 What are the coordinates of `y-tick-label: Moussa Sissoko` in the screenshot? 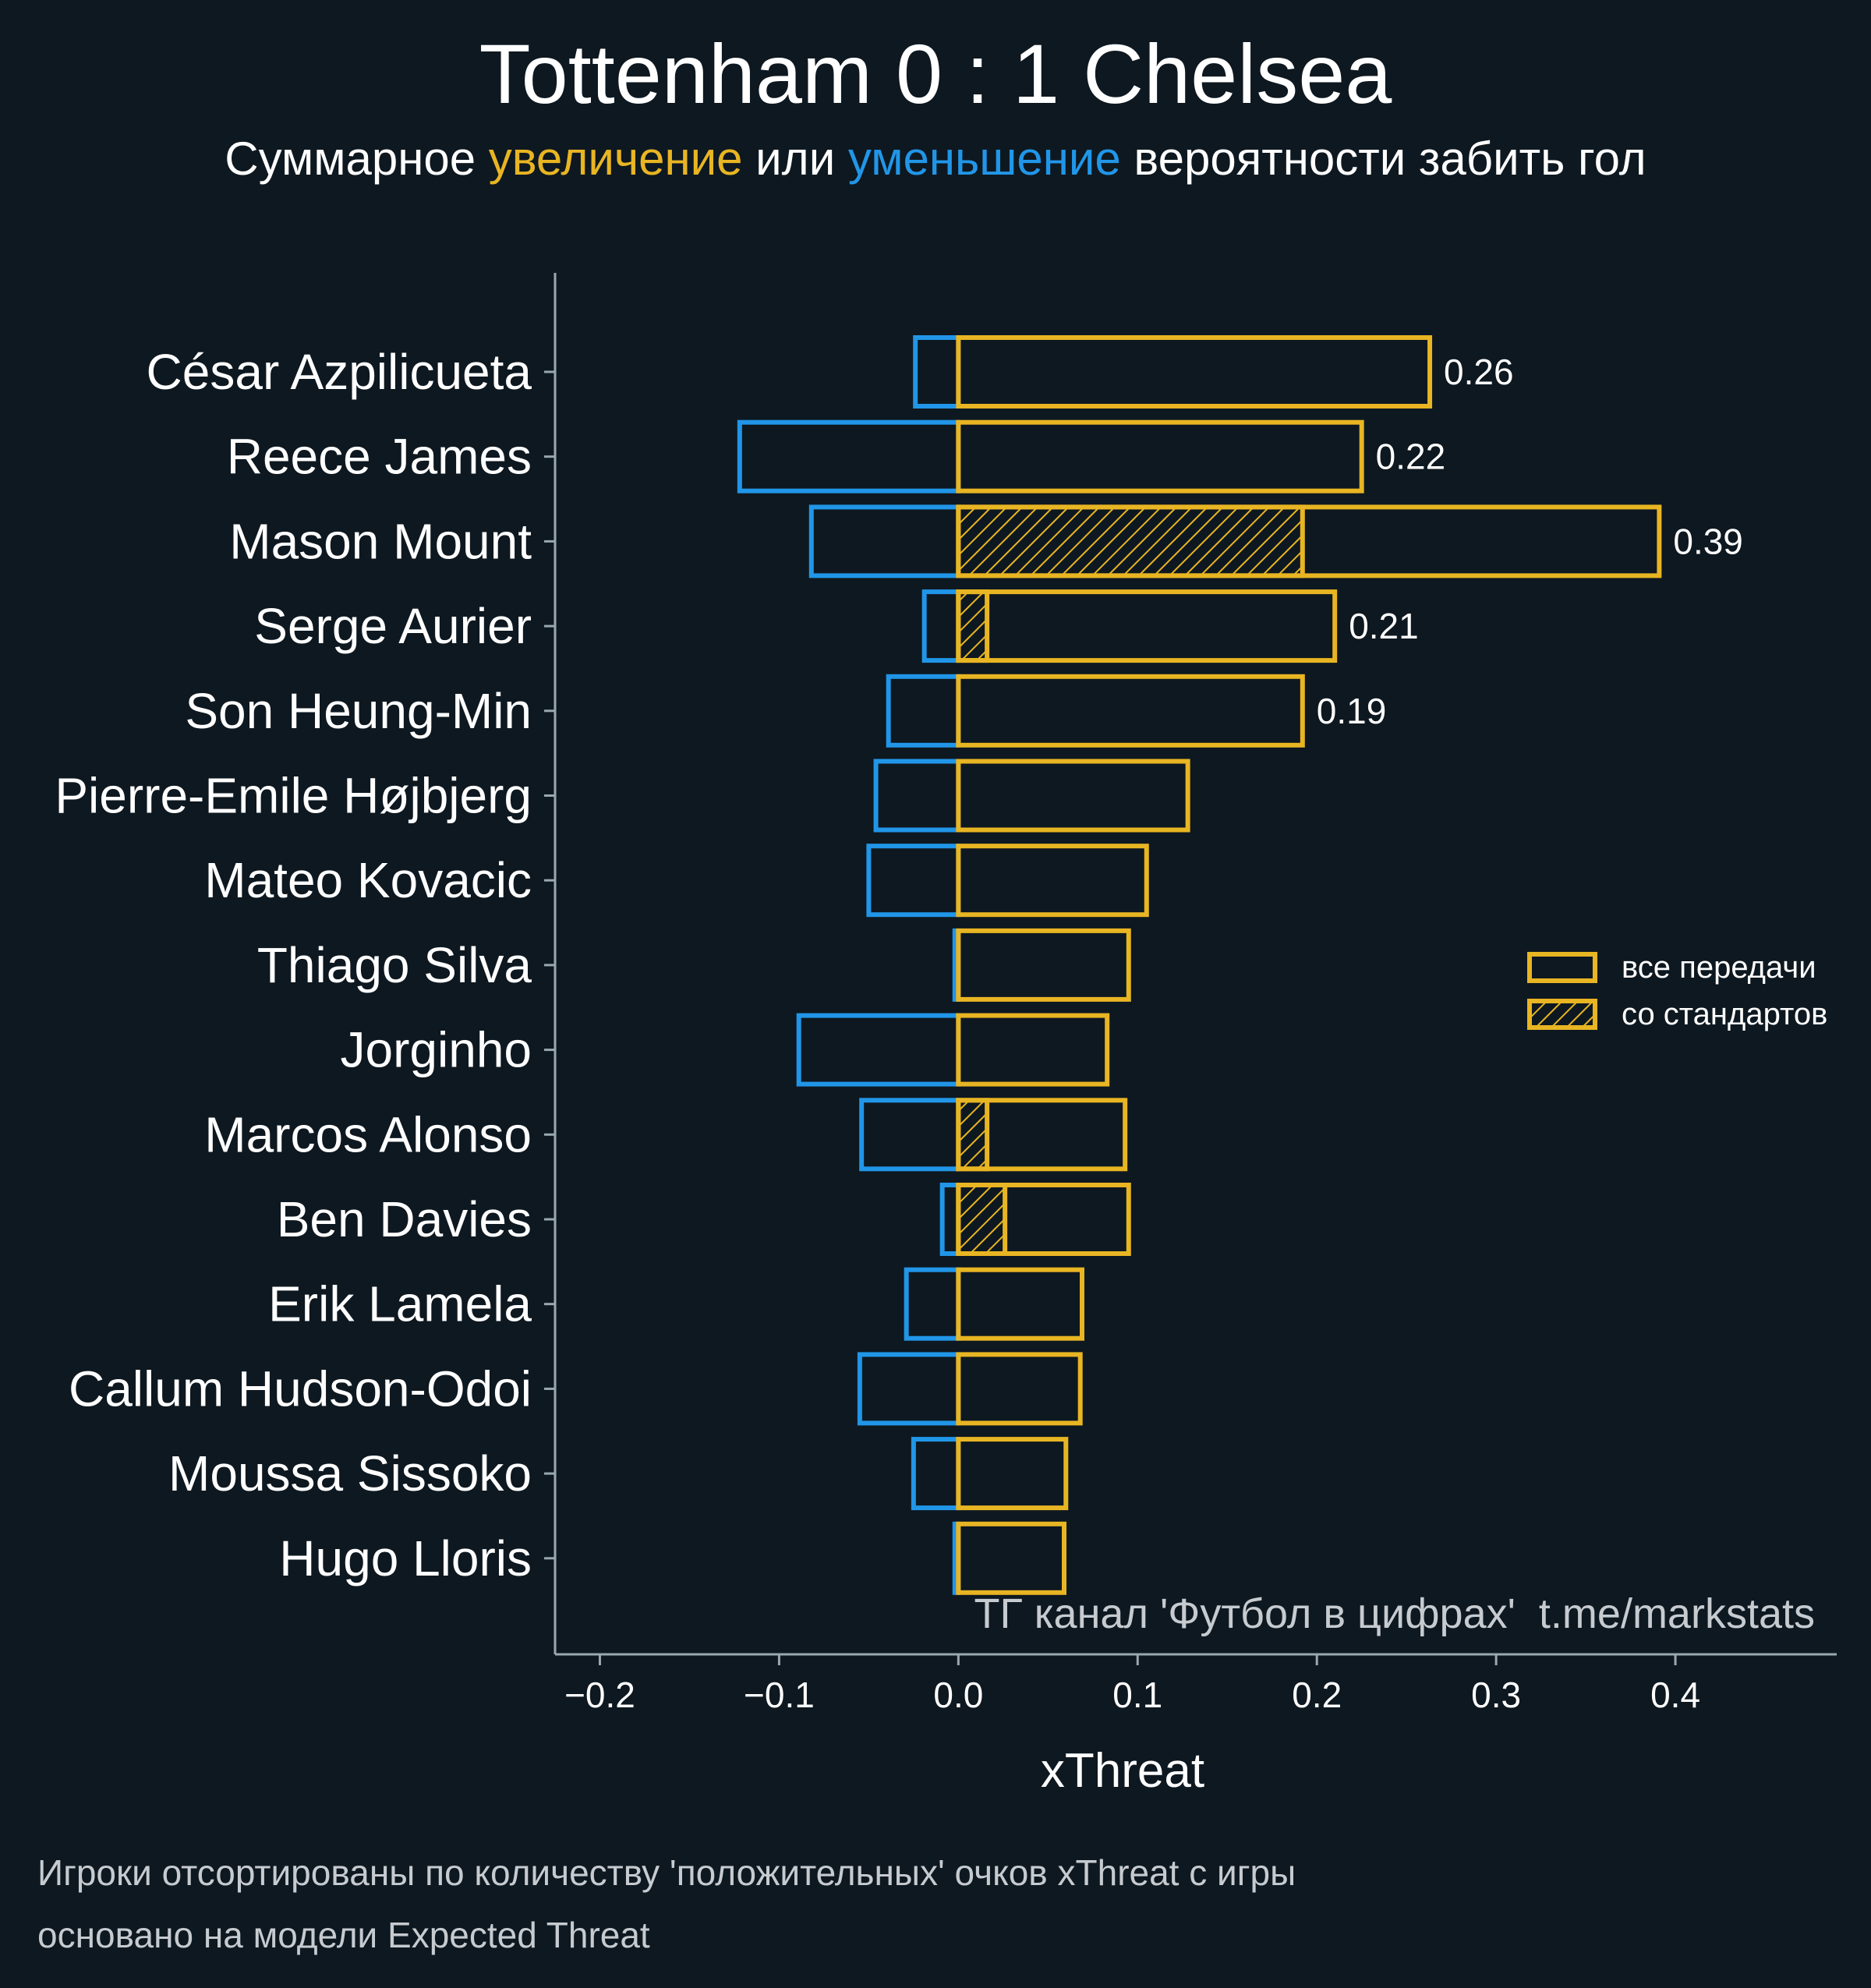 It's located at (350, 1473).